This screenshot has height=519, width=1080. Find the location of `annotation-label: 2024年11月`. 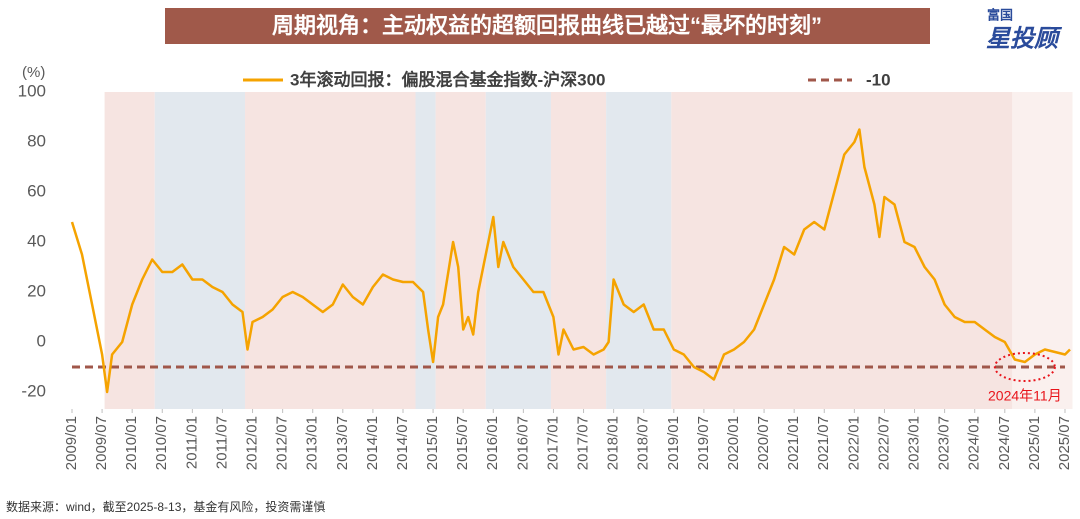

annotation-label: 2024年11月 is located at coordinates (1025, 396).